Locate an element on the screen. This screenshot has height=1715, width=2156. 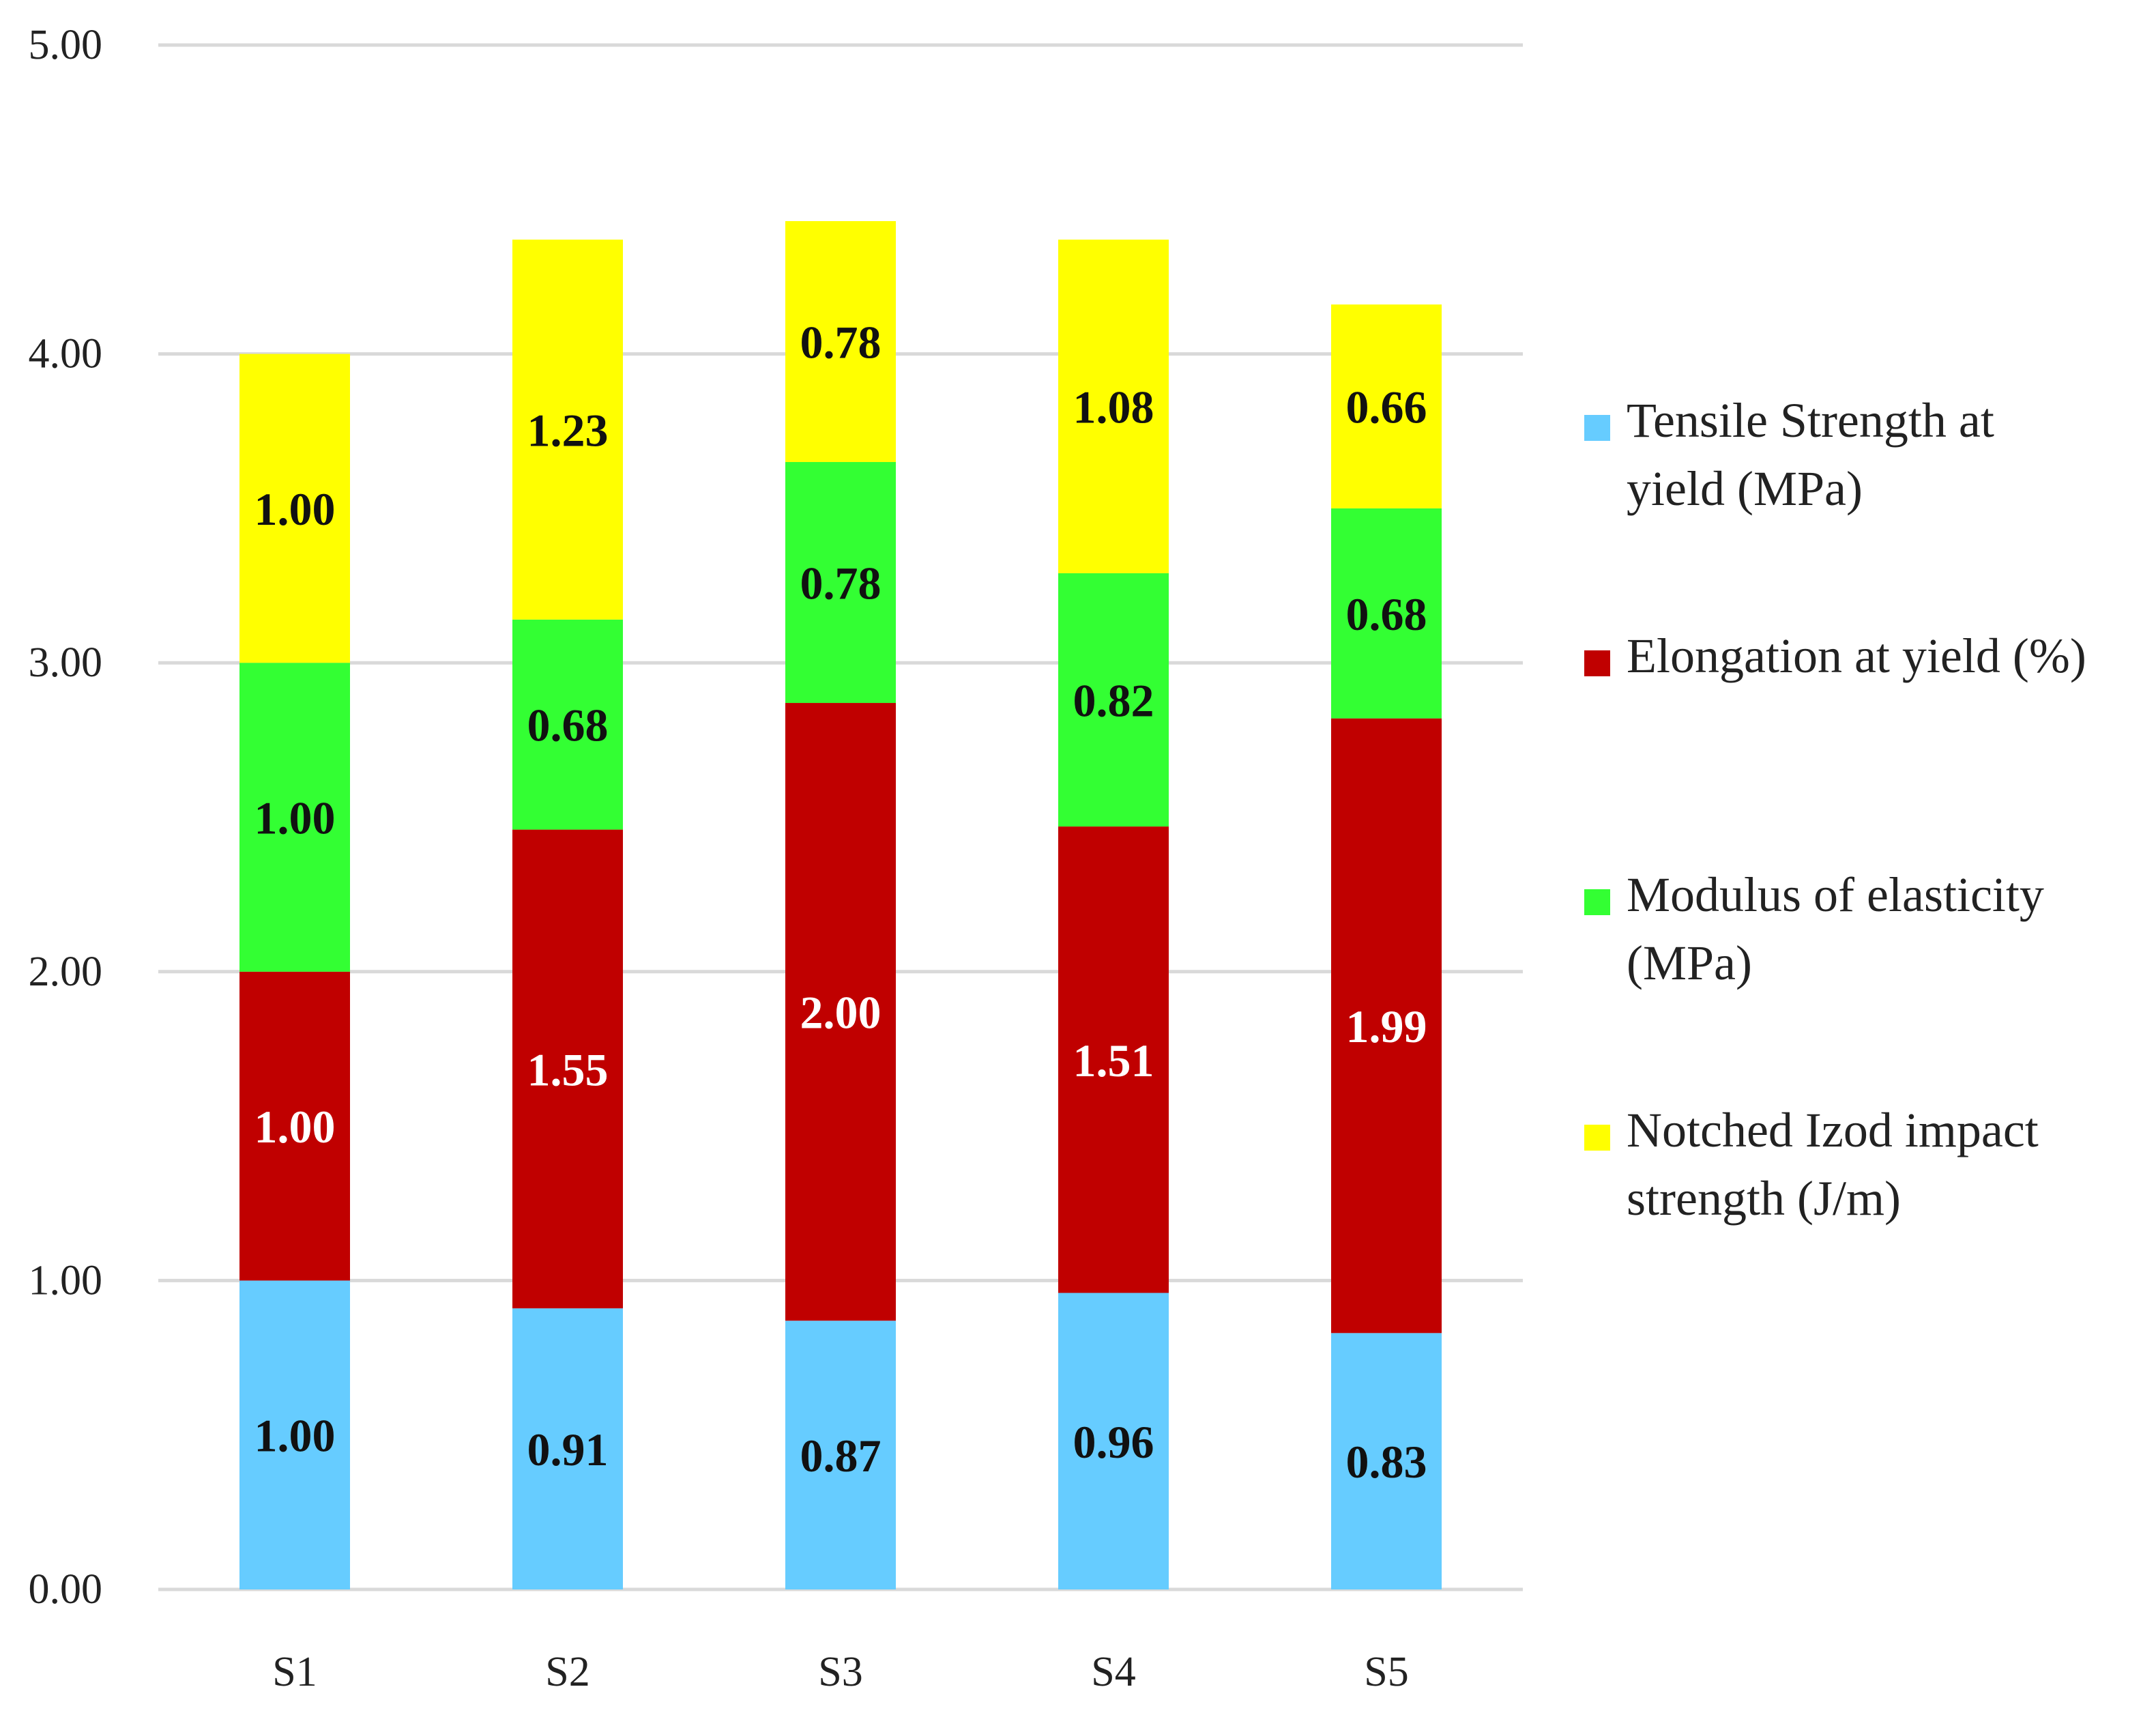
legend-label: Modulus of elasticity (MPa) is located at coordinates (1835, 929).